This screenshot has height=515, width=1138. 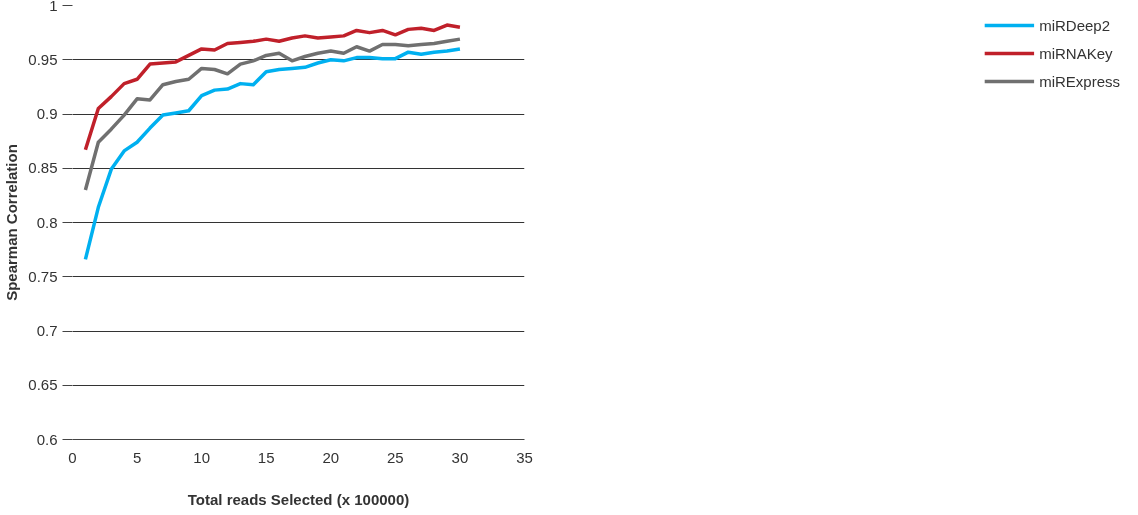 What do you see at coordinates (47, 439) in the screenshot?
I see `y-tick-label: 0.6` at bounding box center [47, 439].